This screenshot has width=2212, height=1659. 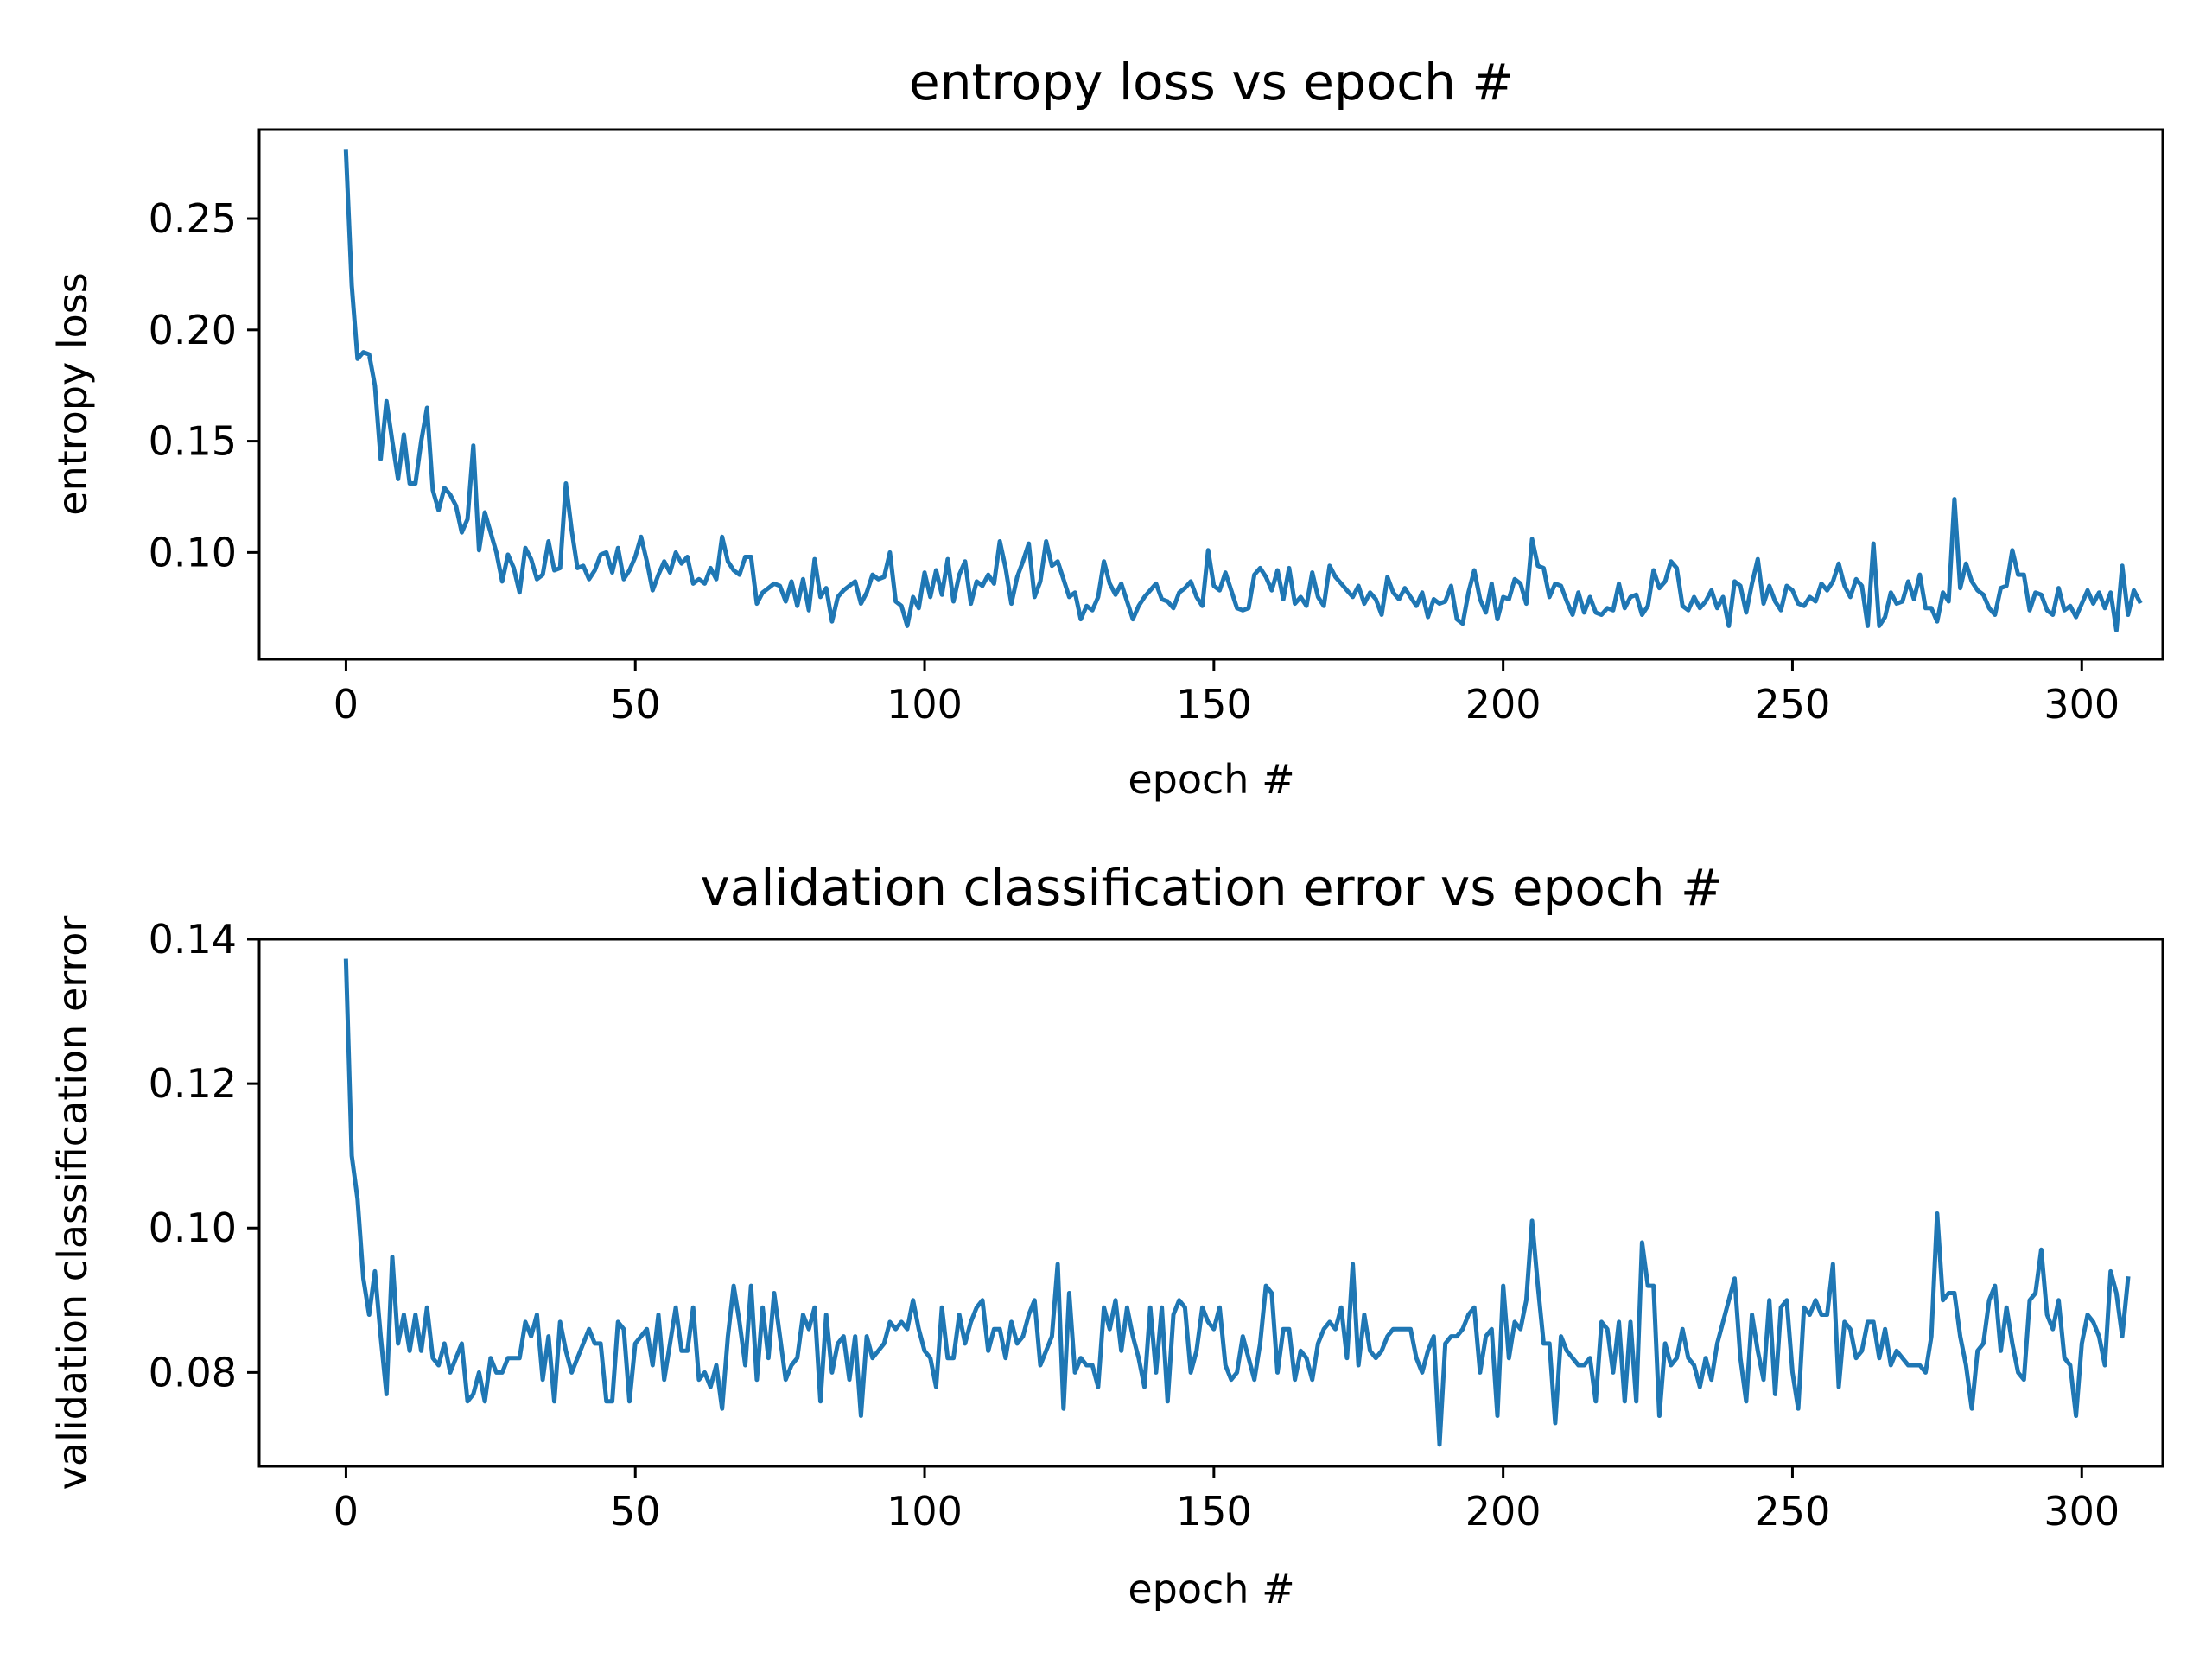 What do you see at coordinates (193, 441) in the screenshot?
I see `loss-y-tick-label: 0.15` at bounding box center [193, 441].